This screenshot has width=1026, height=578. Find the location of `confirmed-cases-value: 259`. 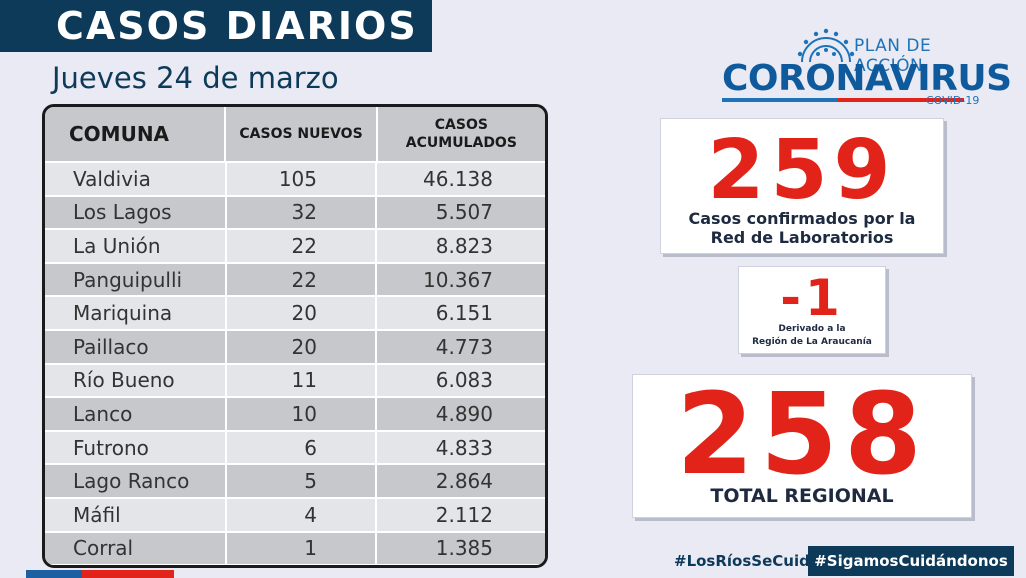

confirmed-cases-value: 259 is located at coordinates (802, 170).